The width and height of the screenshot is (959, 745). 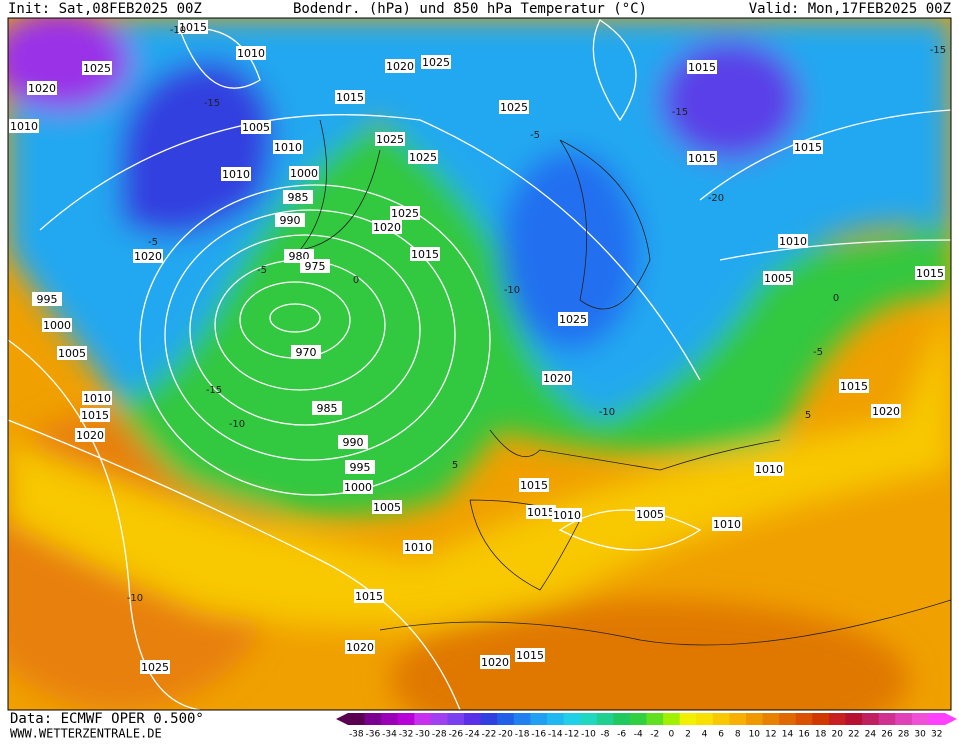 What do you see at coordinates (387, 507) in the screenshot?
I see `isobar-label: 1005` at bounding box center [387, 507].